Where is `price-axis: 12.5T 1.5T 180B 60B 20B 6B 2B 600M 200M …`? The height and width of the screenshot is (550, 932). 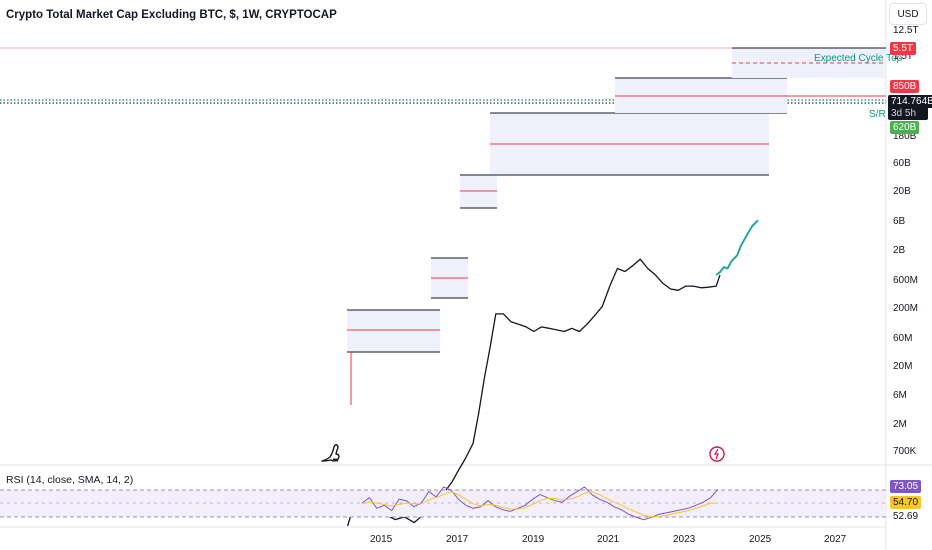 price-axis: 12.5T 1.5T 180B 60B 20B 6B 2B 600M 200M … is located at coordinates (906, 241).